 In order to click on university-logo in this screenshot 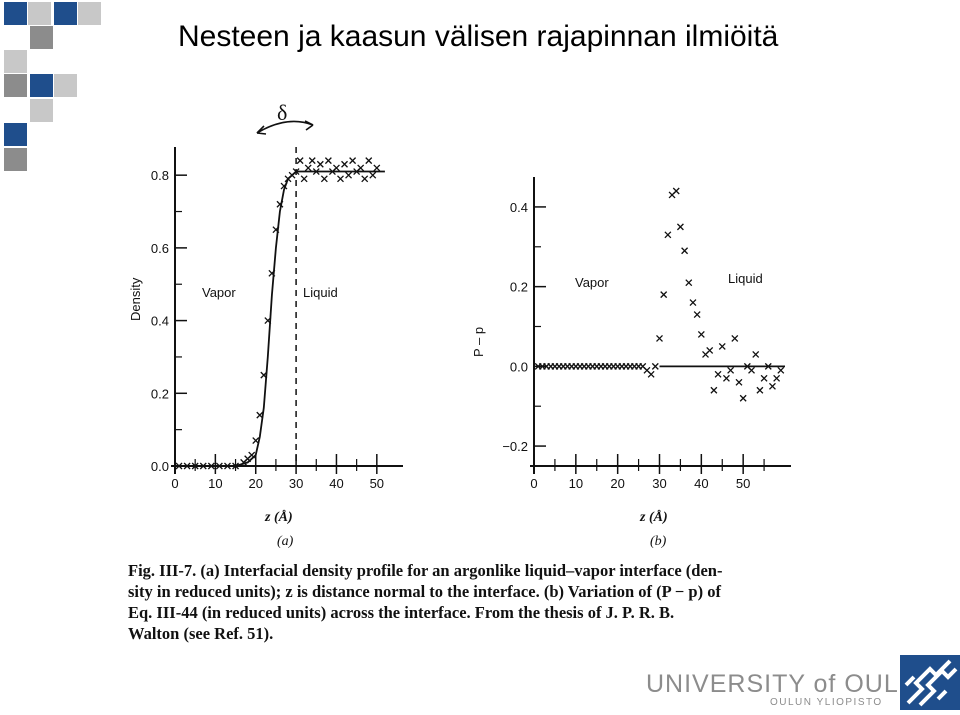, I will do `click(930, 682)`.